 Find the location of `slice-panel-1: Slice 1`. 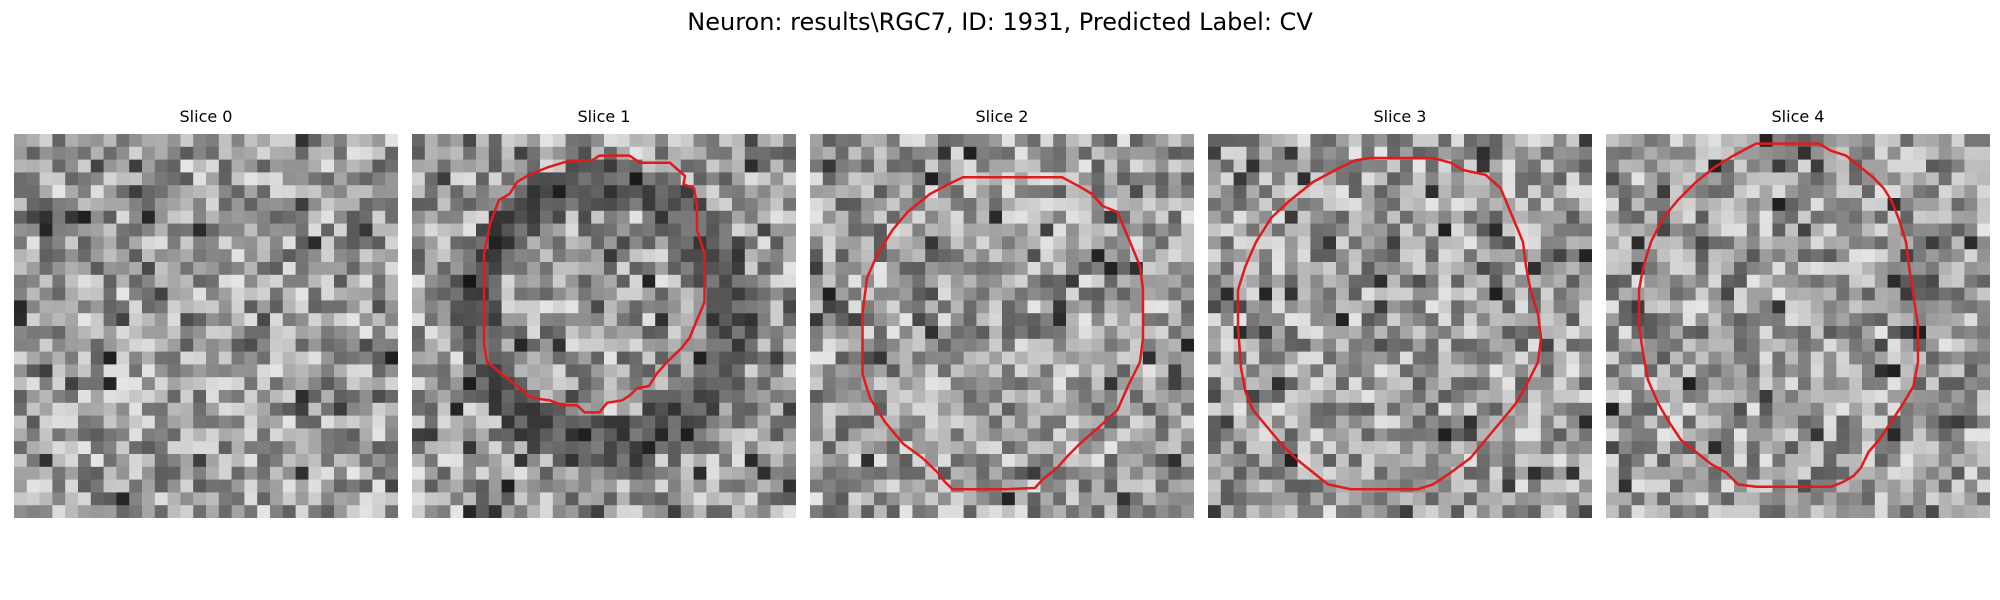

slice-panel-1: Slice 1 is located at coordinates (604, 312).